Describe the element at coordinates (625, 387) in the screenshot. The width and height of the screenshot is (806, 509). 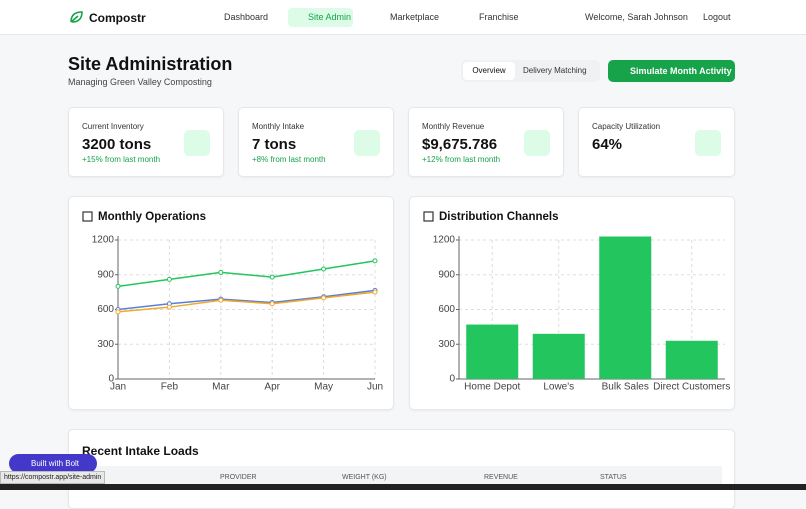
I see `x-tick-label: Bulk Sales` at that location.